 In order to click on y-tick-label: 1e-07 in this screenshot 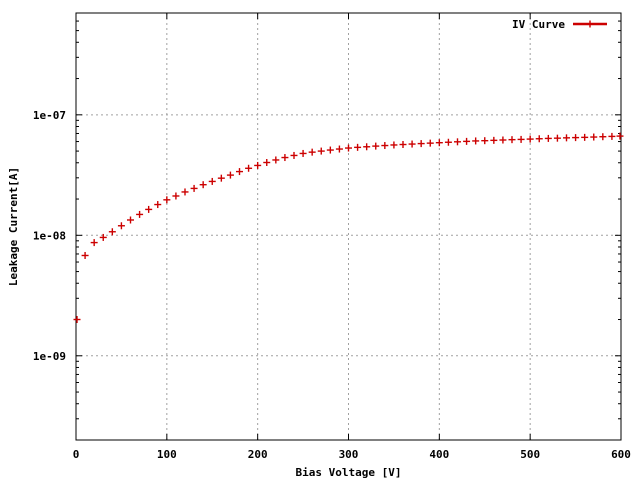, I will do `click(49, 115)`.